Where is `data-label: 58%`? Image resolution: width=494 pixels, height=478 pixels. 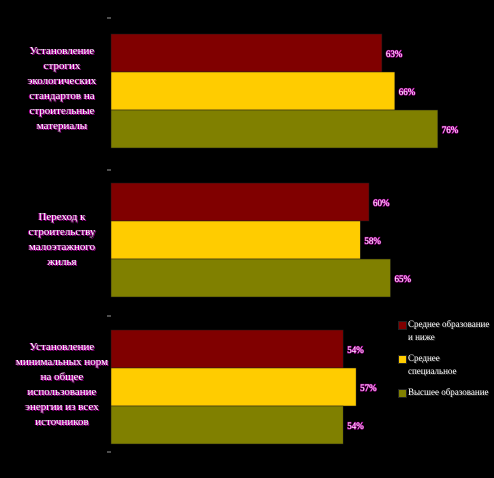 data-label: 58% is located at coordinates (372, 241).